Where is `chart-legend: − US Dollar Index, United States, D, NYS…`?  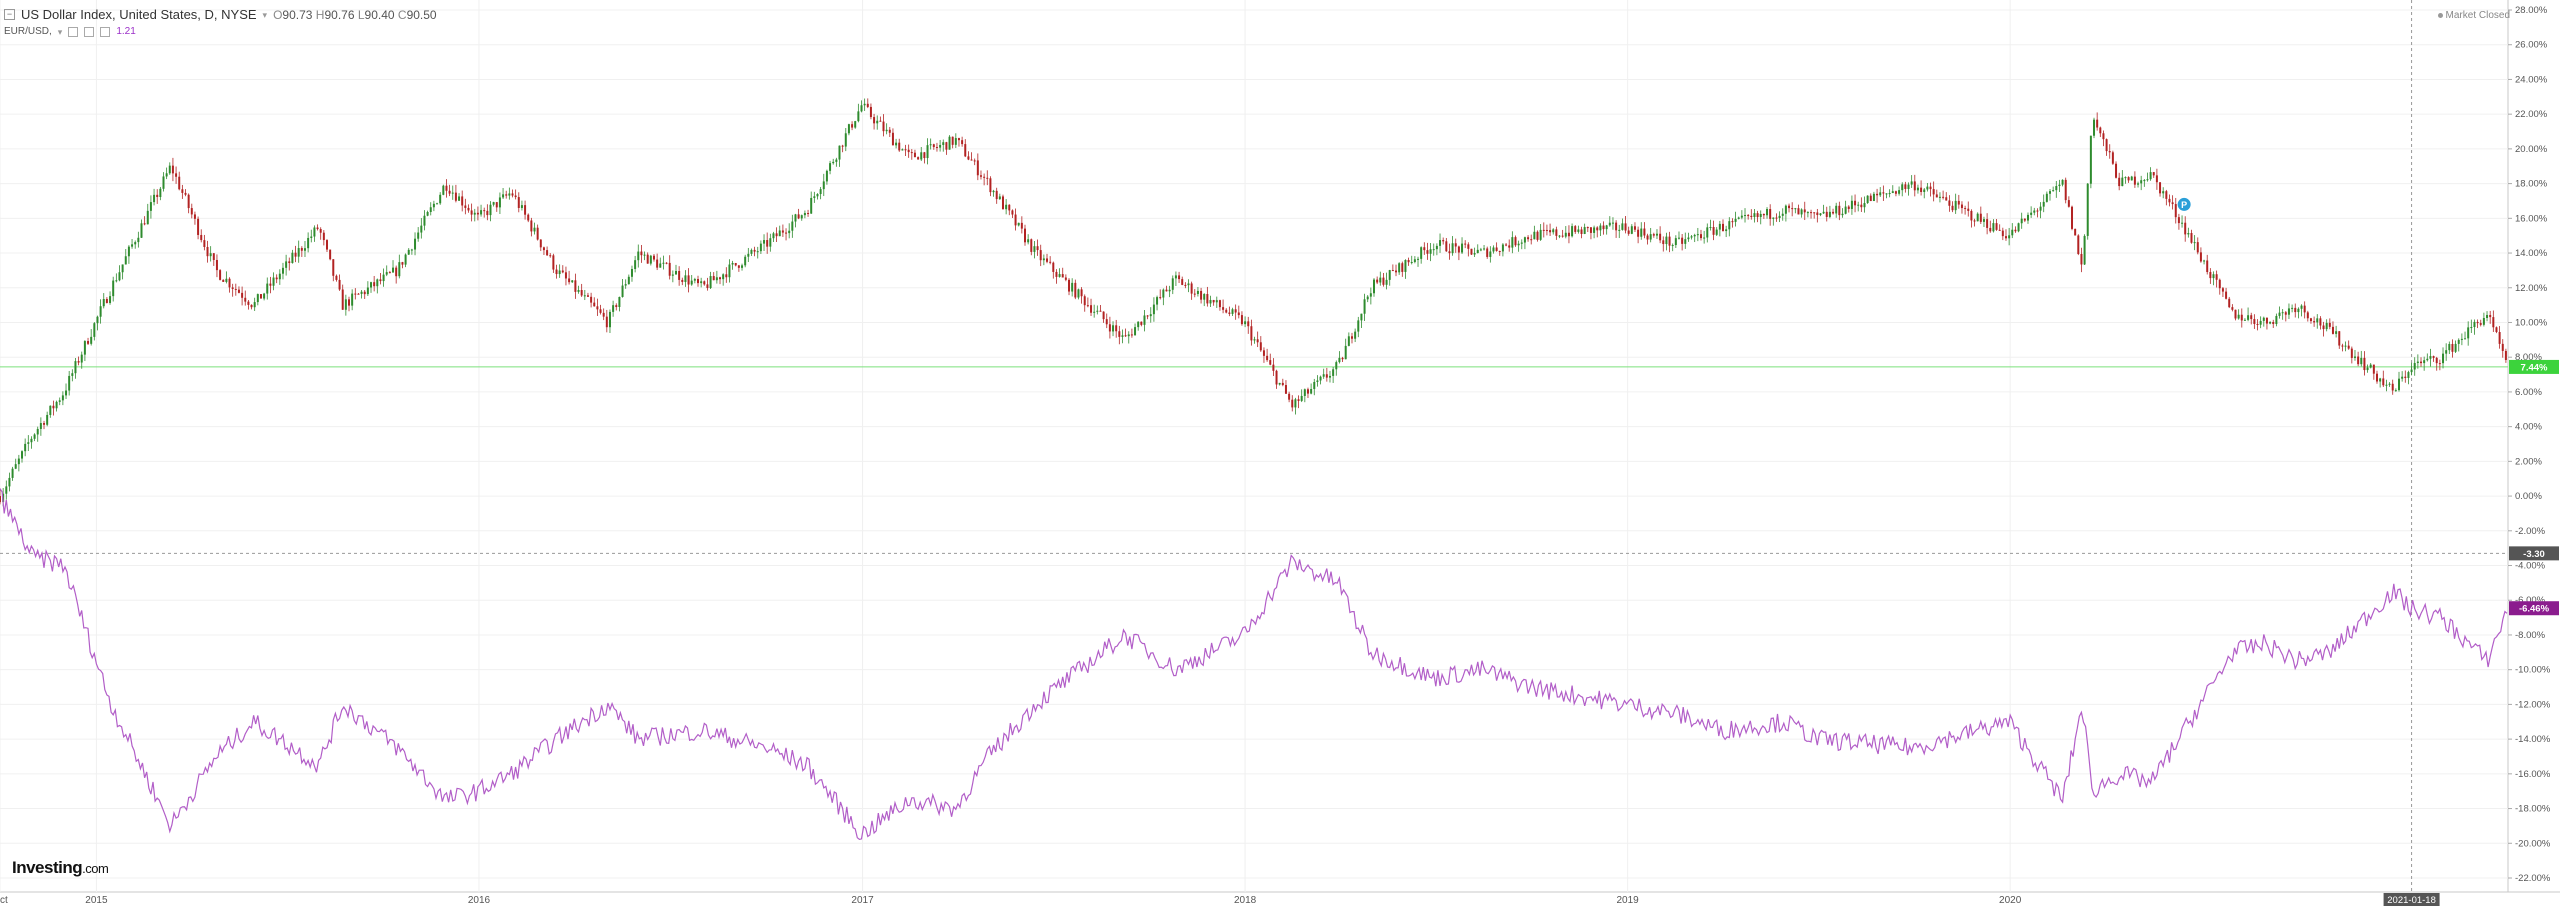 chart-legend: − US Dollar Index, United States, D, NYS… is located at coordinates (220, 23).